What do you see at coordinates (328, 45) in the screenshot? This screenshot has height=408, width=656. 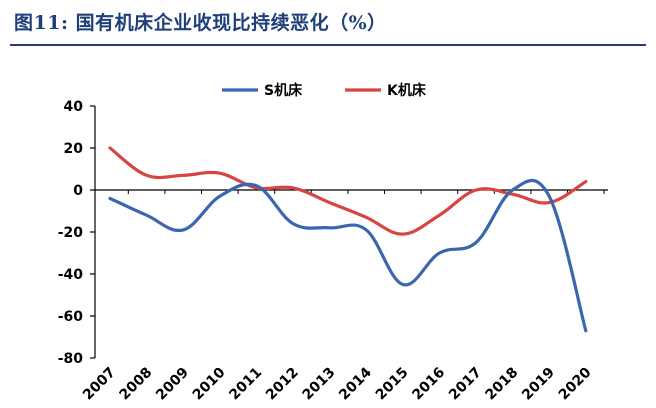 I see `title-underline` at bounding box center [328, 45].